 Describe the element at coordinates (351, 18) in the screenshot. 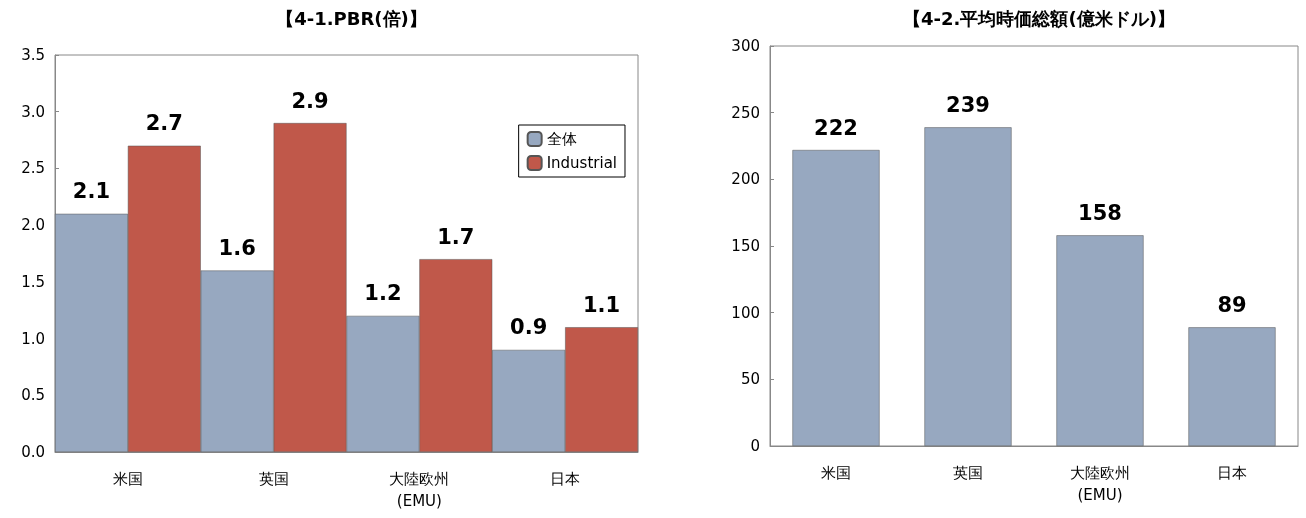

I see `chart-title: 【4-1.PBR(倍)】` at that location.